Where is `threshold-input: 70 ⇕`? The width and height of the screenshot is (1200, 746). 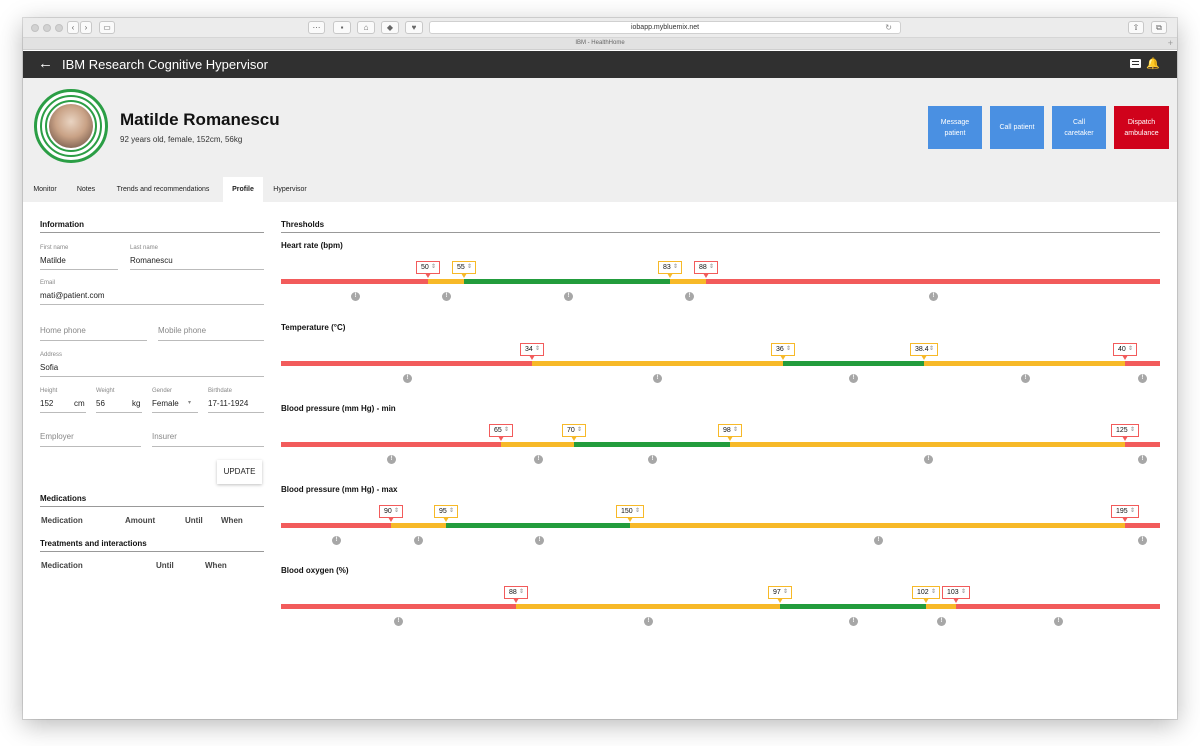 threshold-input: 70 ⇕ is located at coordinates (574, 432).